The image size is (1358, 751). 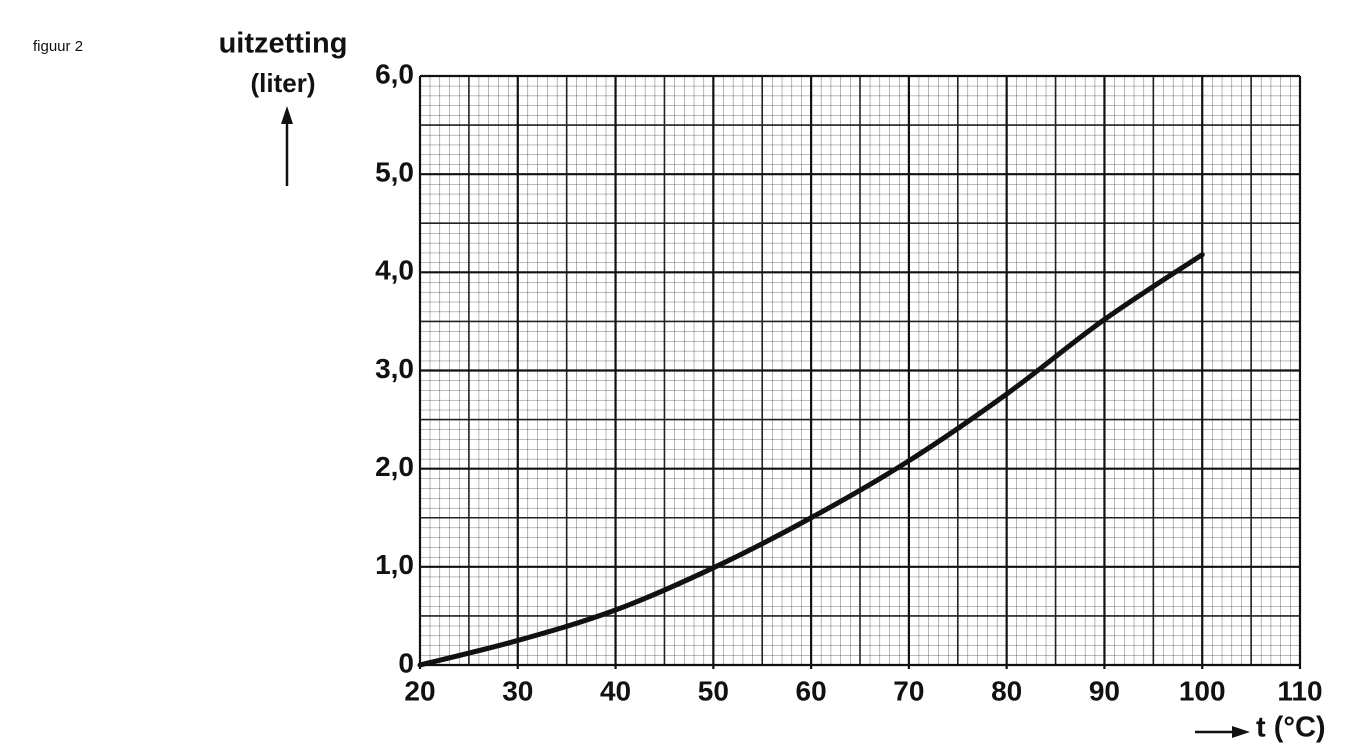 I want to click on y-tick-label: 3,0, so click(x=394, y=368).